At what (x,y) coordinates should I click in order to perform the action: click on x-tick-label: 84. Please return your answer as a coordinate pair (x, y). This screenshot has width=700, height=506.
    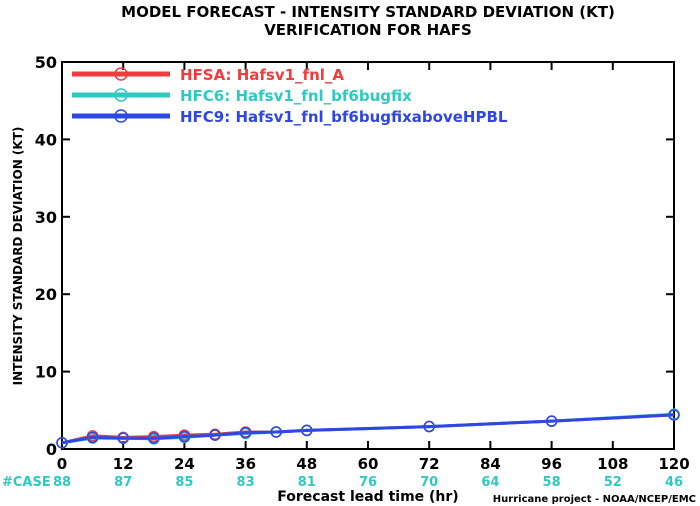
    Looking at the image, I should click on (490, 464).